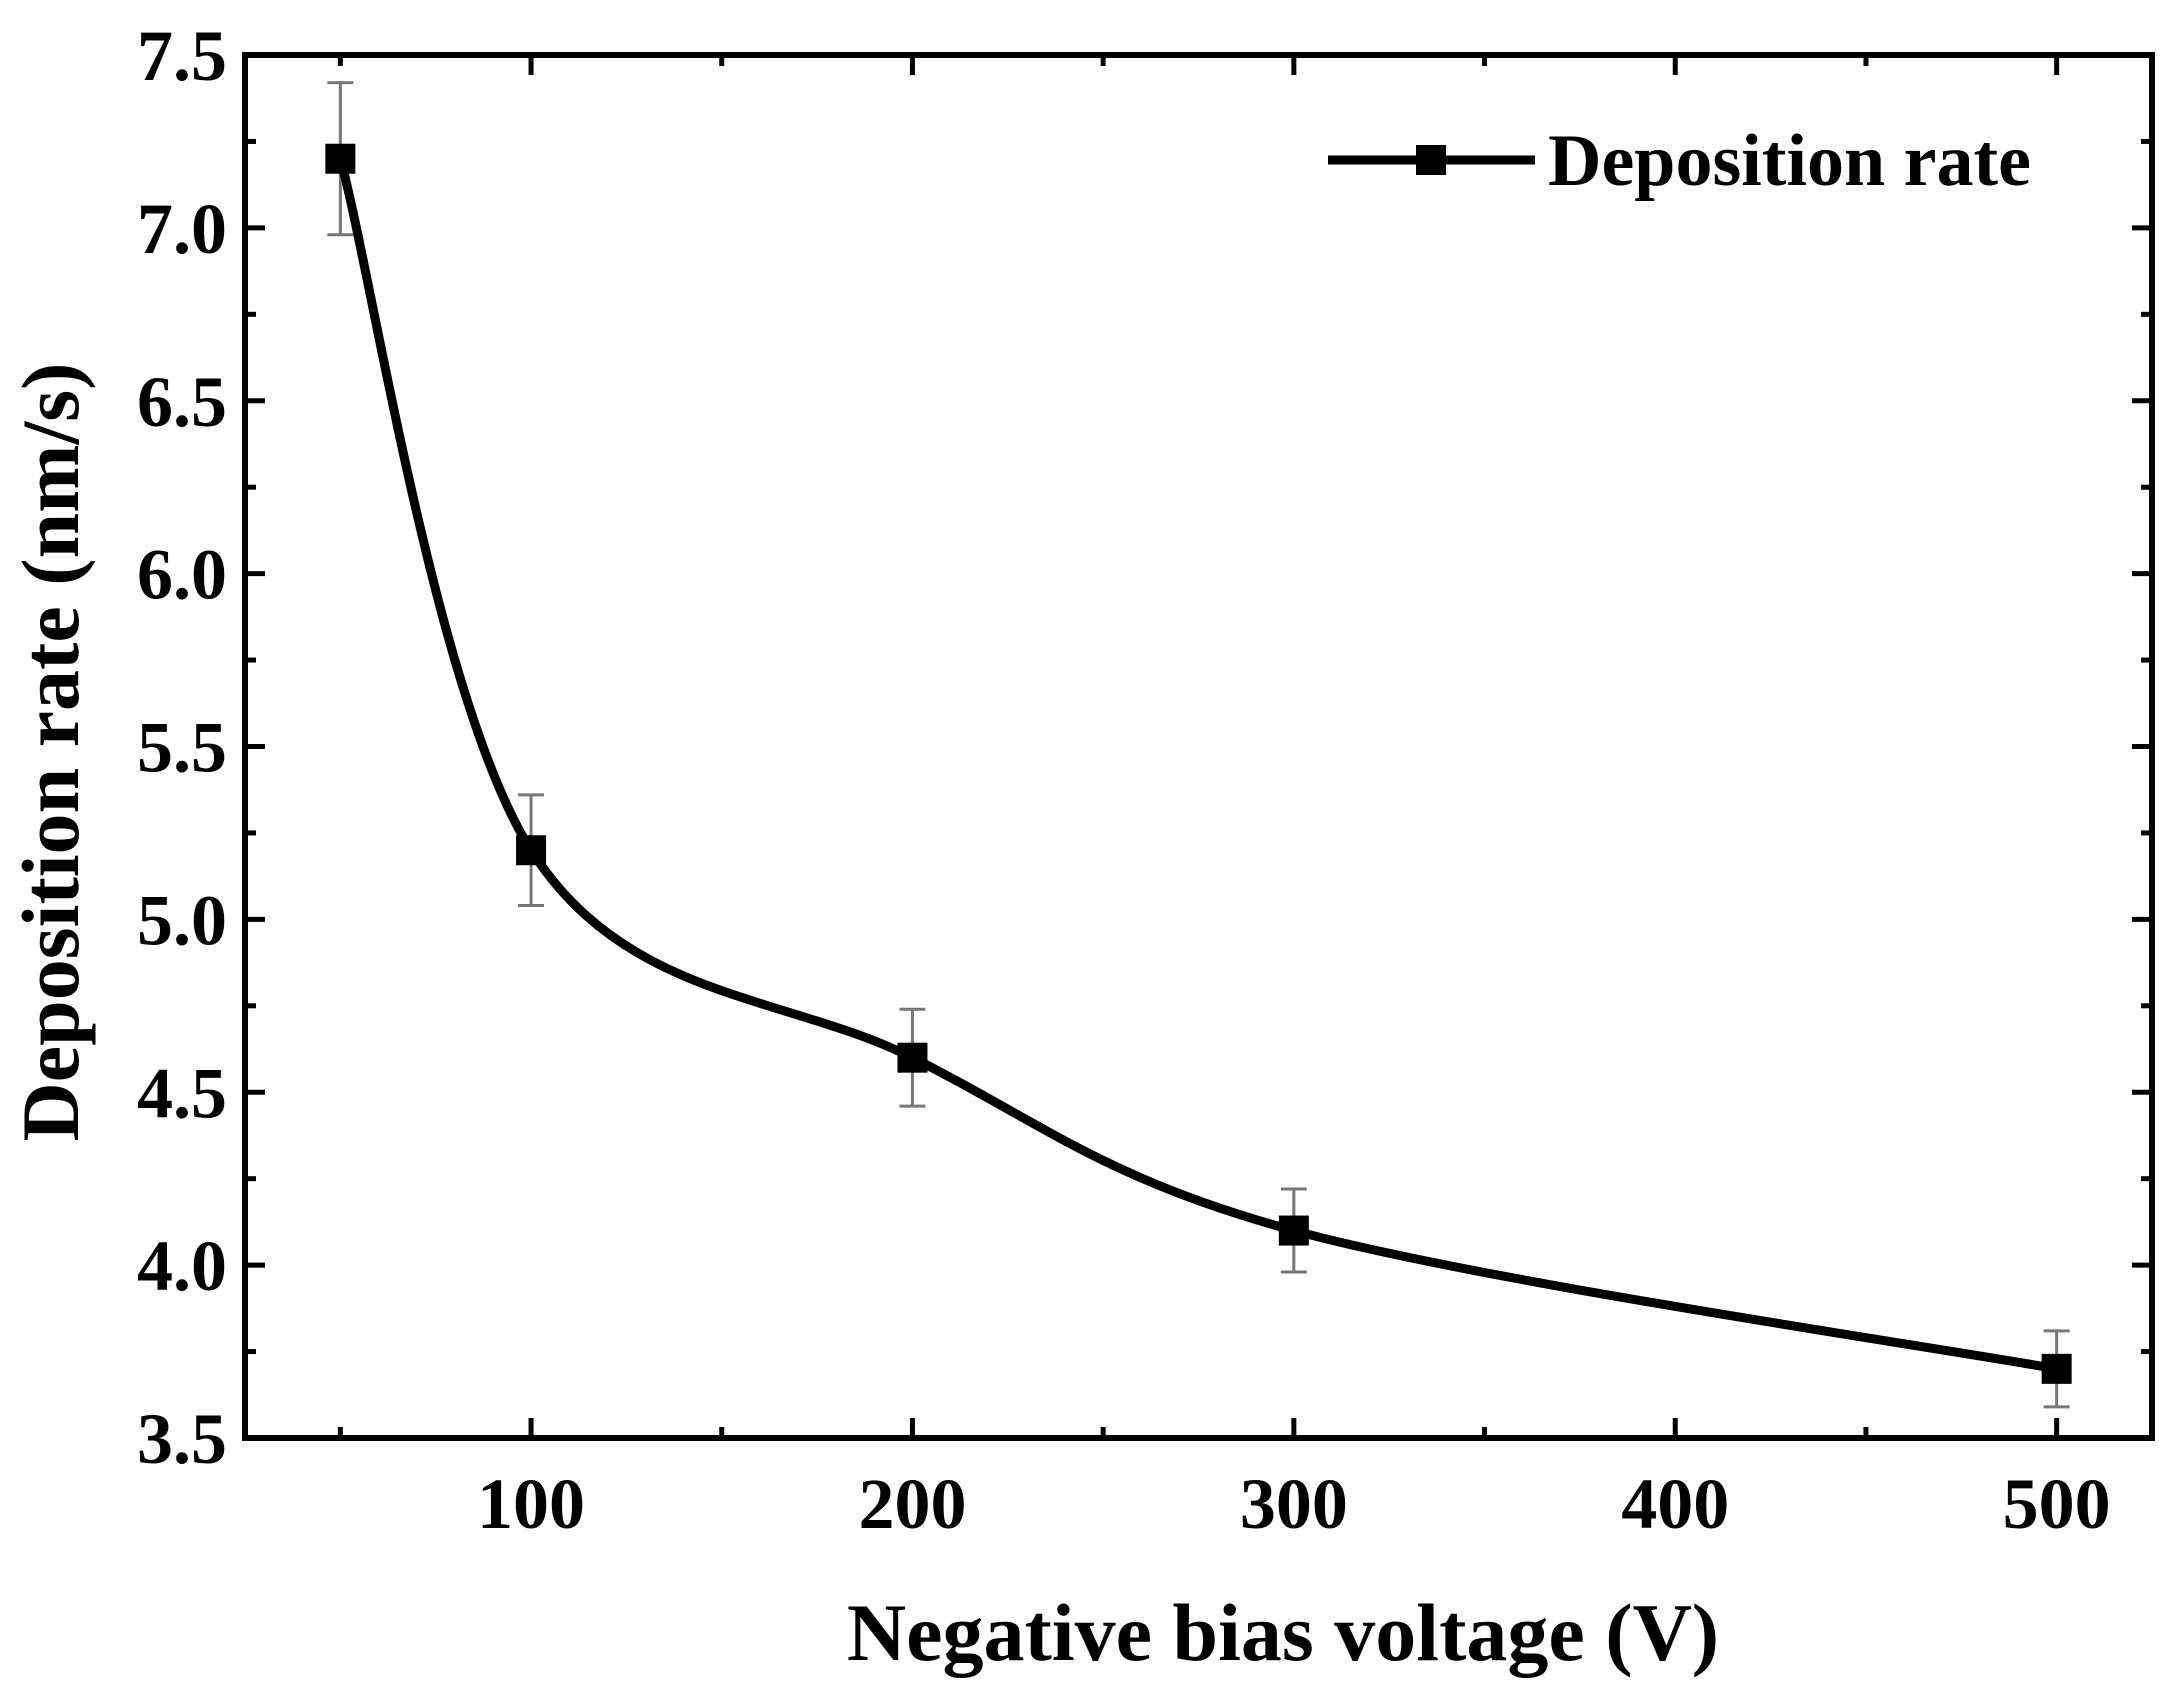 Image resolution: width=2167 pixels, height=1691 pixels. What do you see at coordinates (182, 748) in the screenshot?
I see `y-tick-label: 5.5` at bounding box center [182, 748].